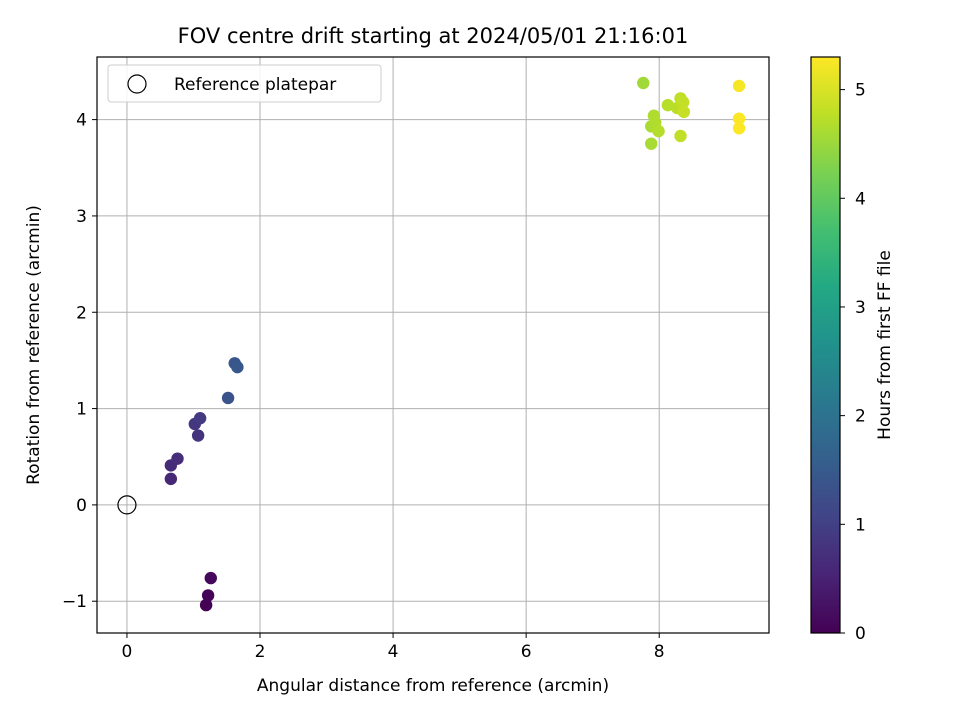  Describe the element at coordinates (853, 362) in the screenshot. I see `colorbar-ticks: 0 1 2 3 4 5` at that location.